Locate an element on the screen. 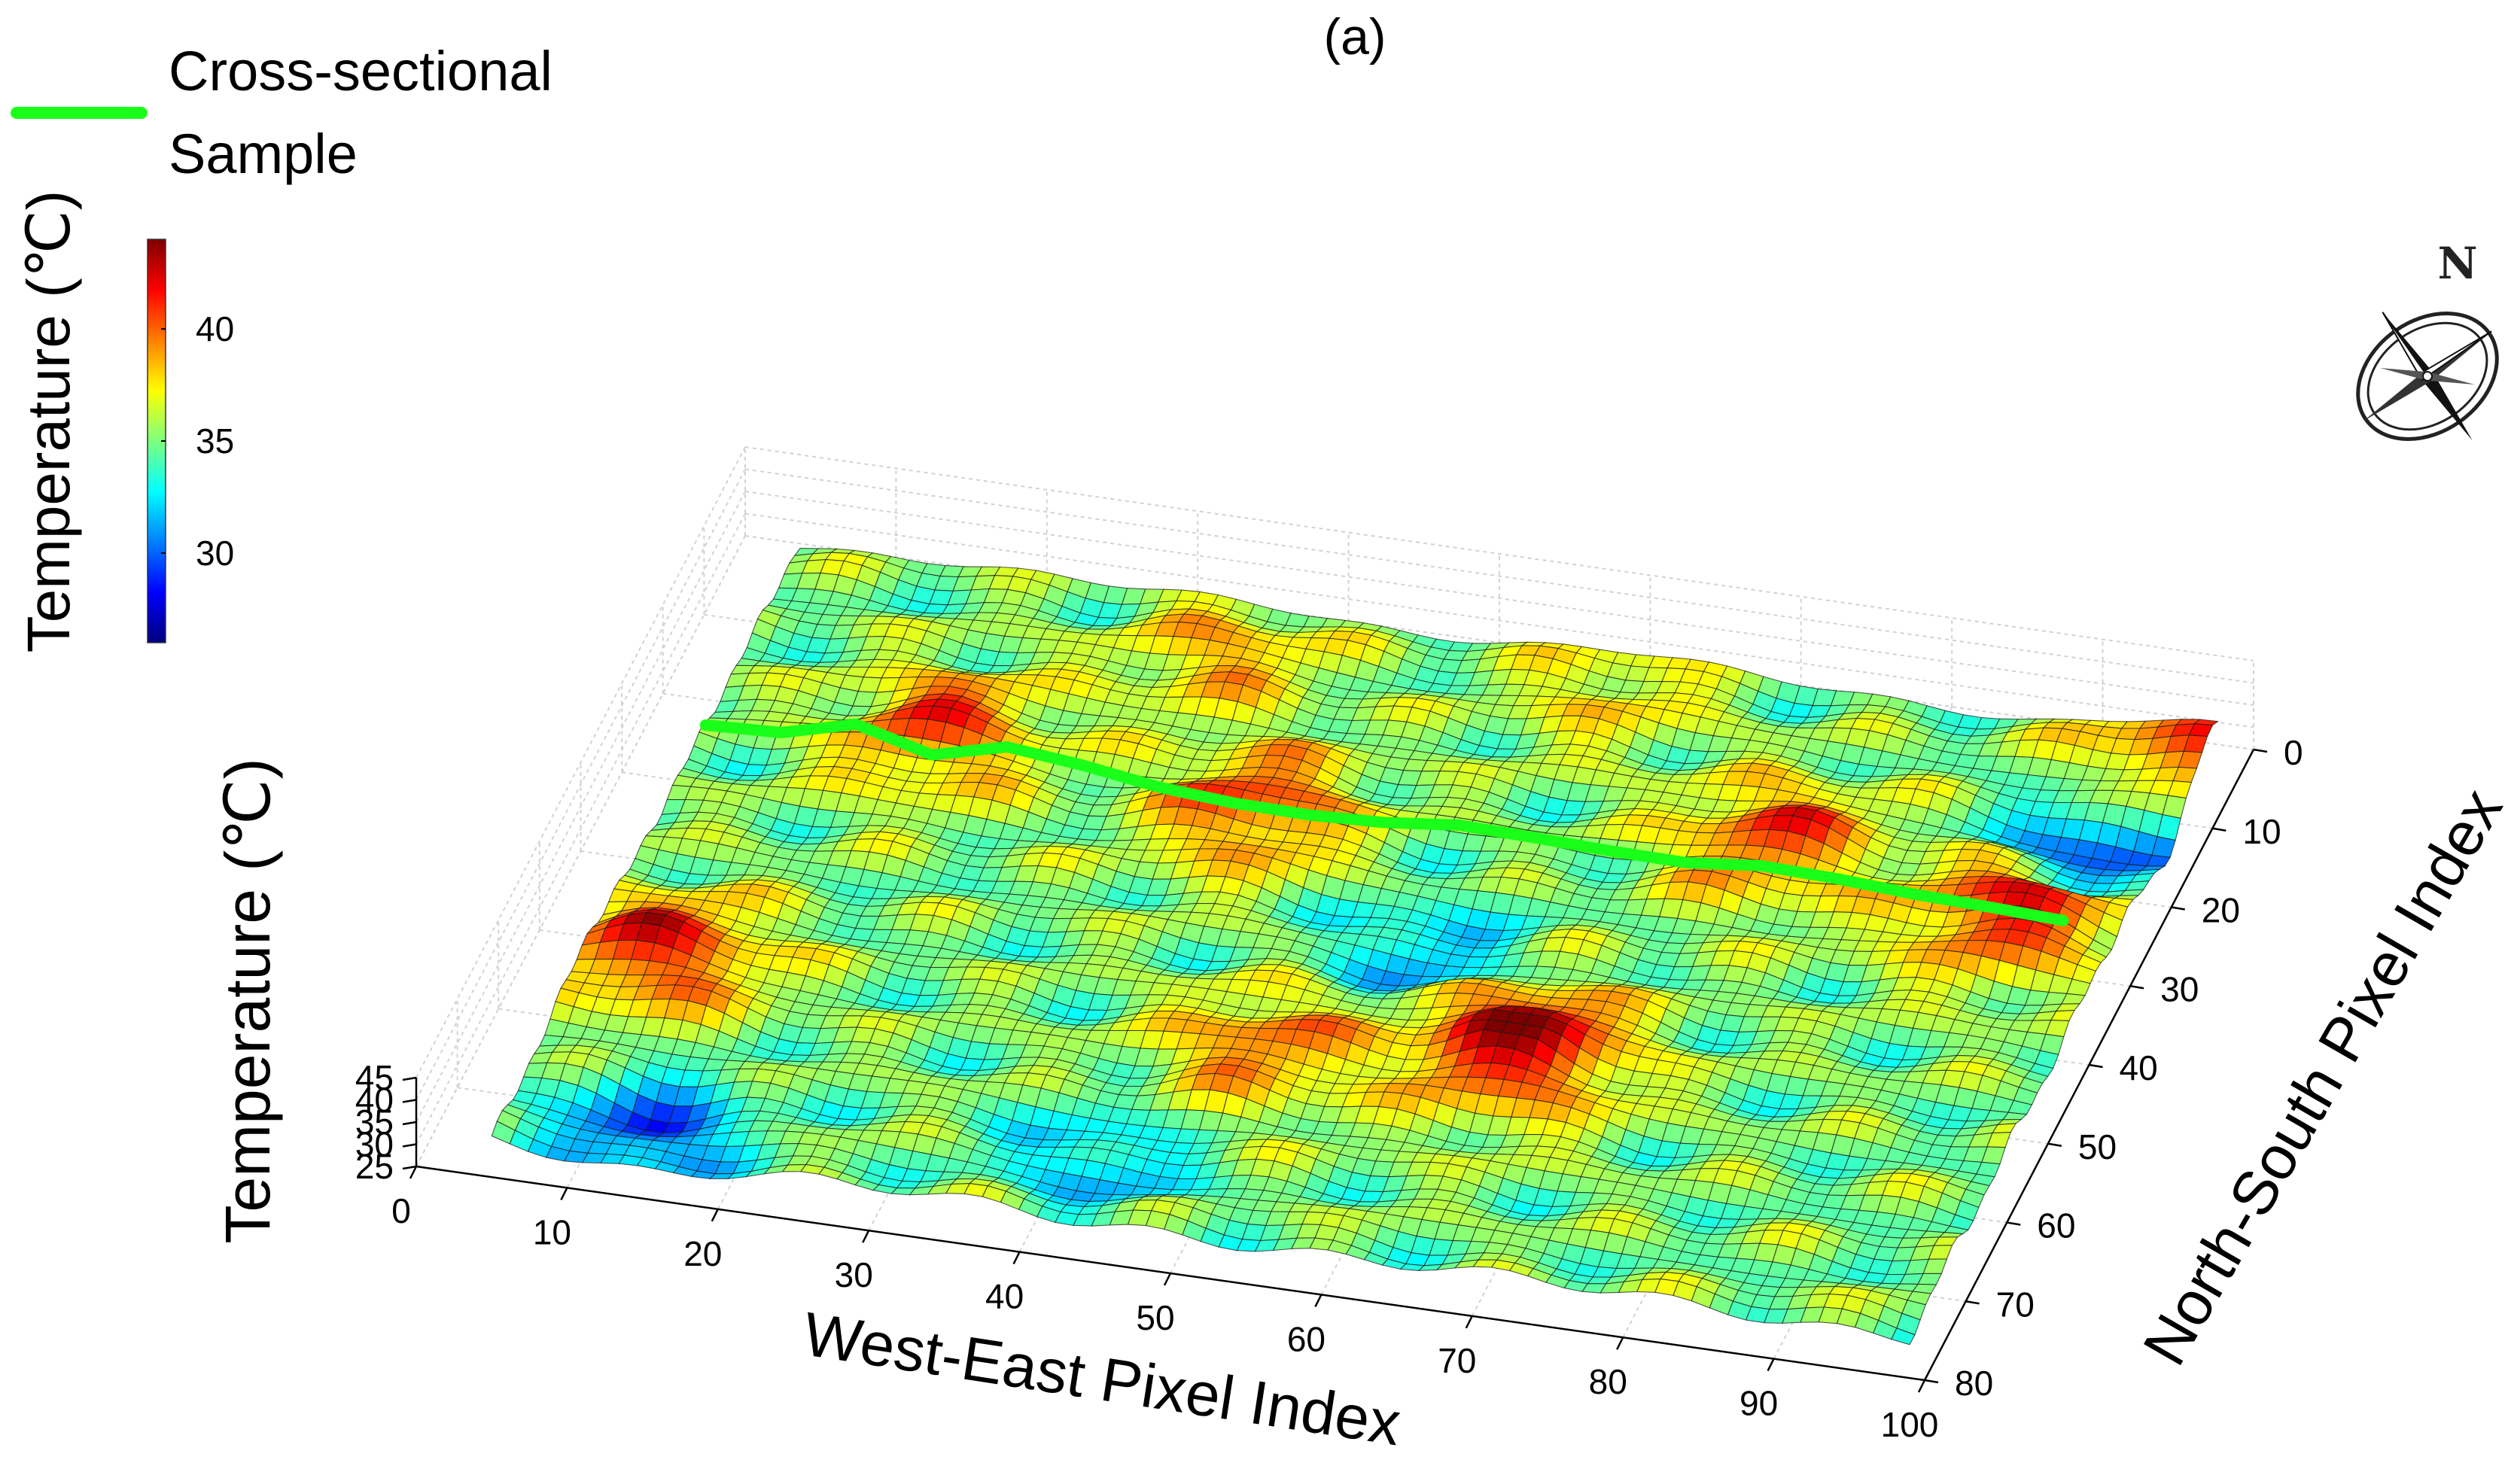 This screenshot has height=1484, width=2505. y-tick-label: 0 is located at coordinates (2293, 752).